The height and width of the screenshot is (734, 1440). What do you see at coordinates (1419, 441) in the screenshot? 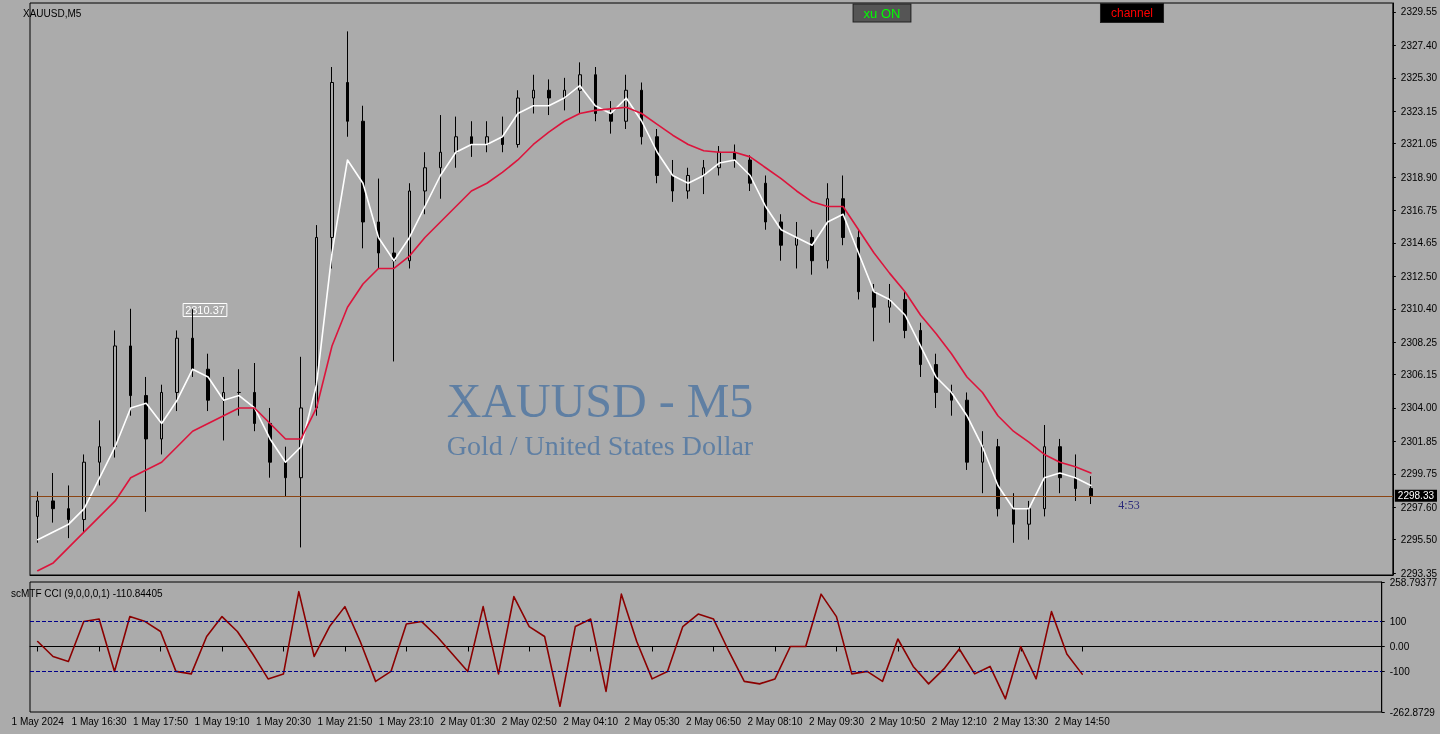
I see `y-tick-label: 2301.85` at bounding box center [1419, 441].